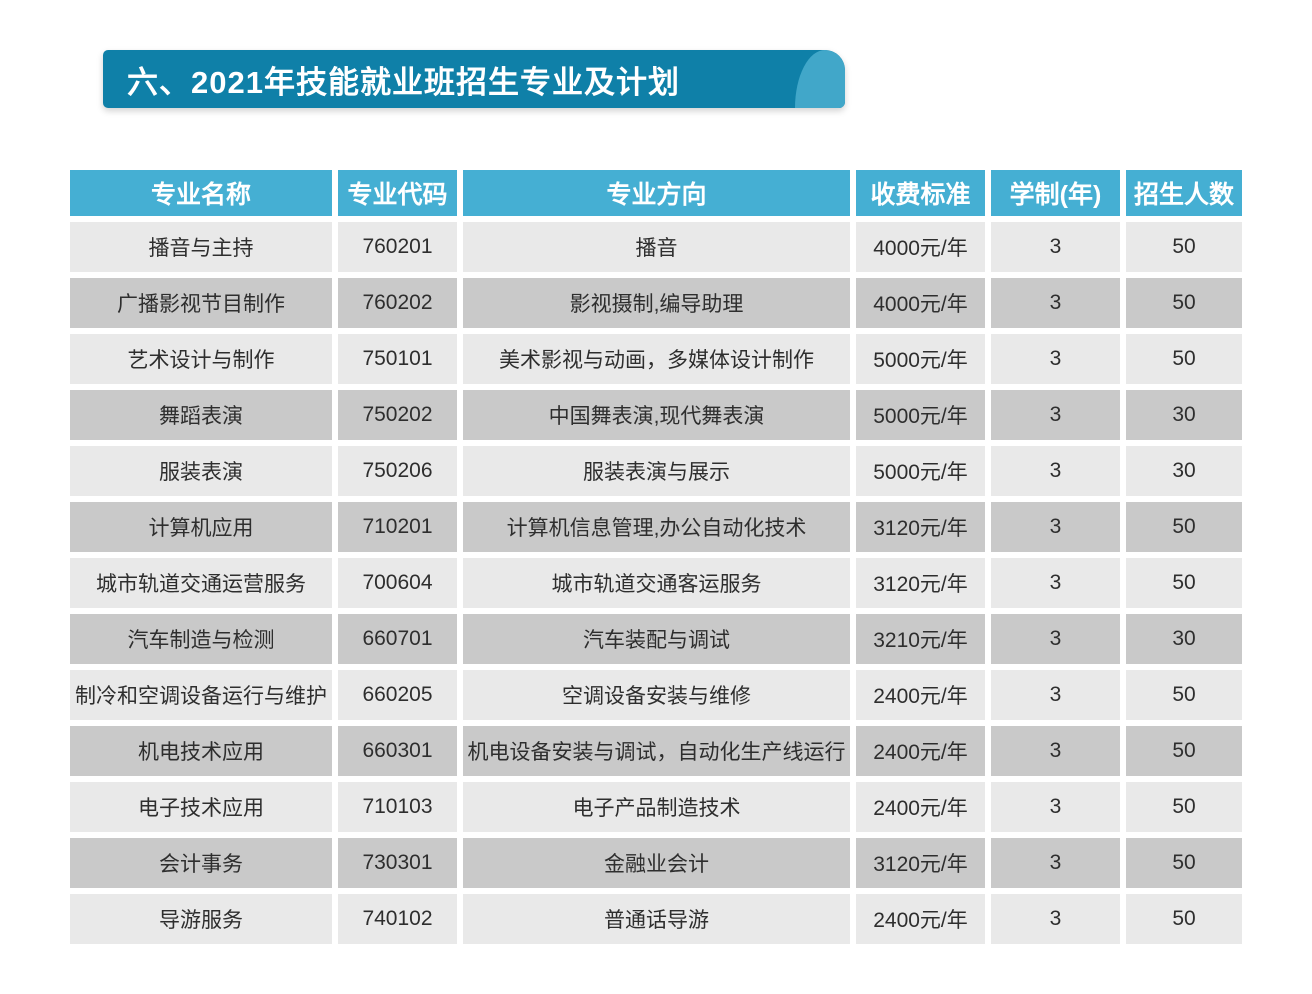 This screenshot has height=994, width=1312. Describe the element at coordinates (656, 527) in the screenshot. I see `table-cell-direction: 计算机信息管理,办公自动化技术` at that location.